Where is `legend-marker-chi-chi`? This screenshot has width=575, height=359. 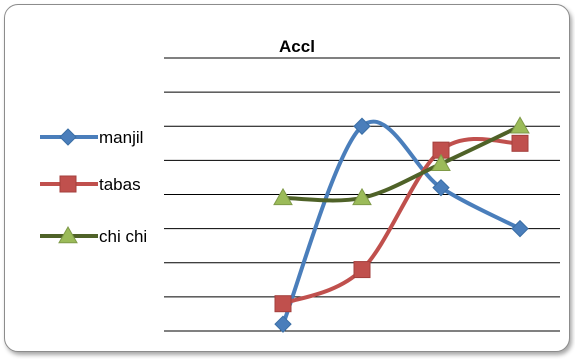 legend-marker-chi-chi is located at coordinates (68, 234).